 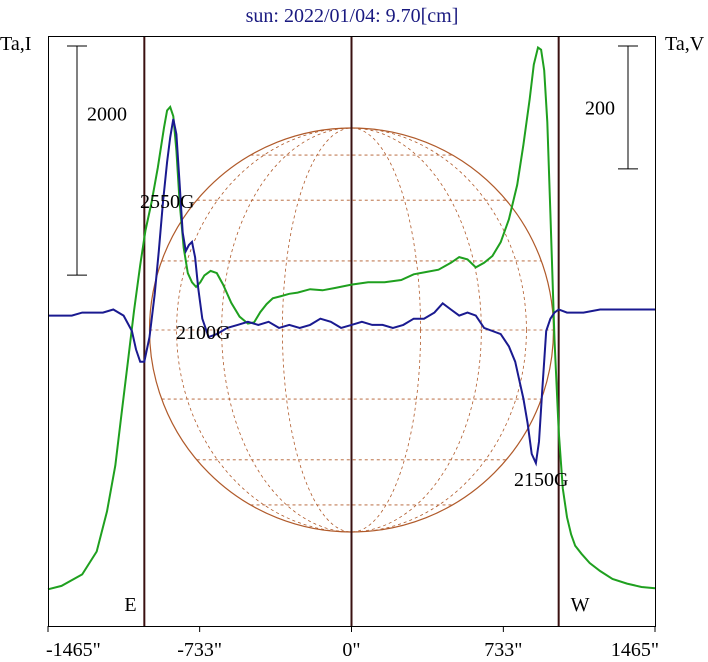 I want to click on longitude-line, so click(x=351, y=330).